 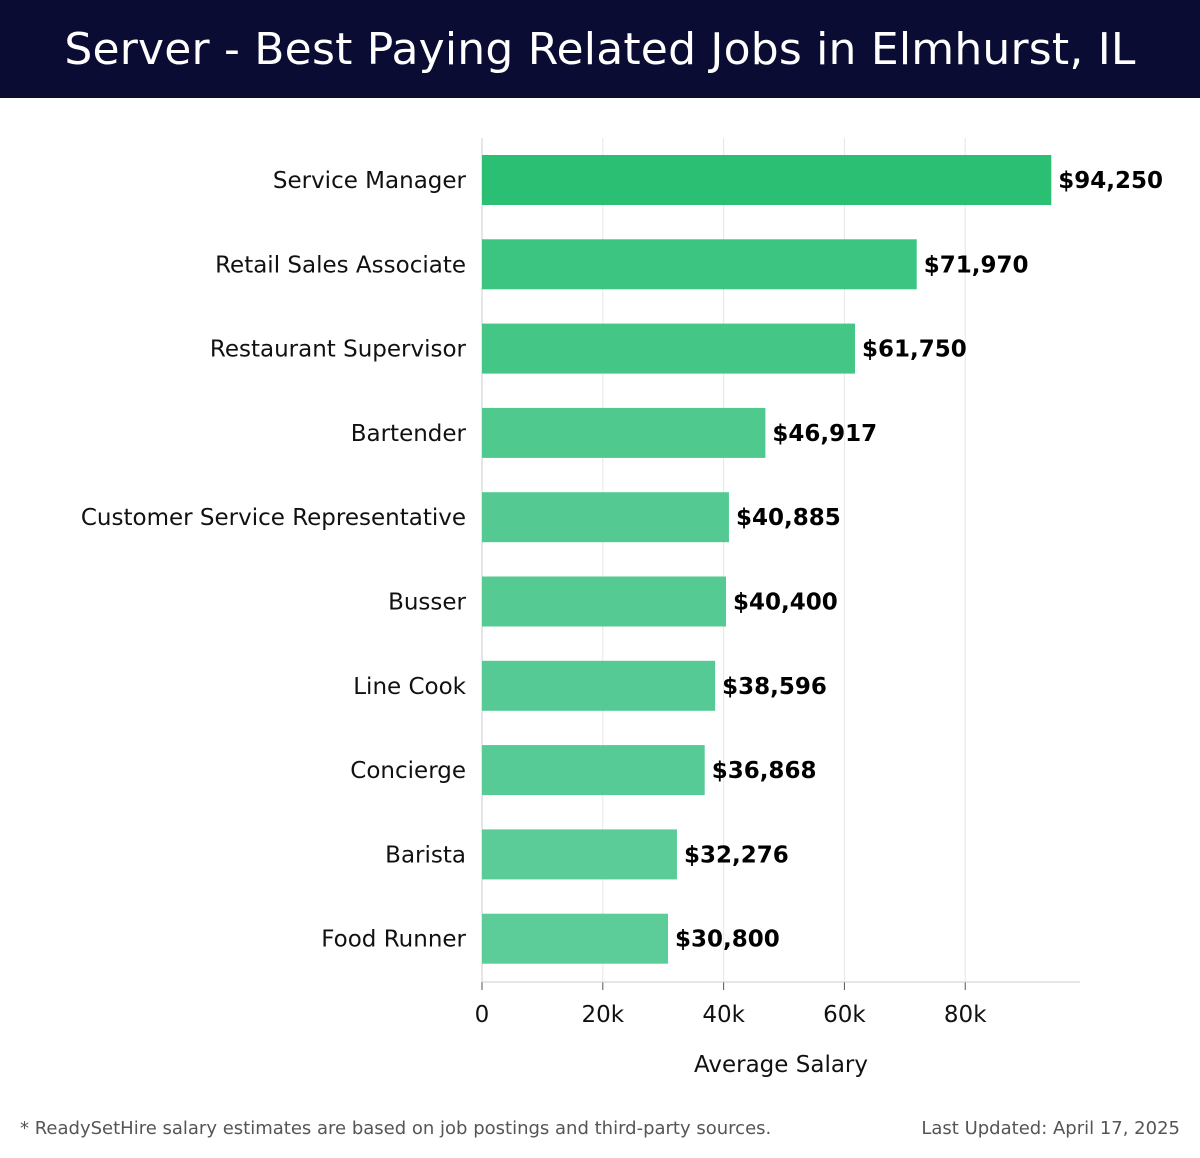 What do you see at coordinates (844, 1015) in the screenshot?
I see `x-tick-label: 60k` at bounding box center [844, 1015].